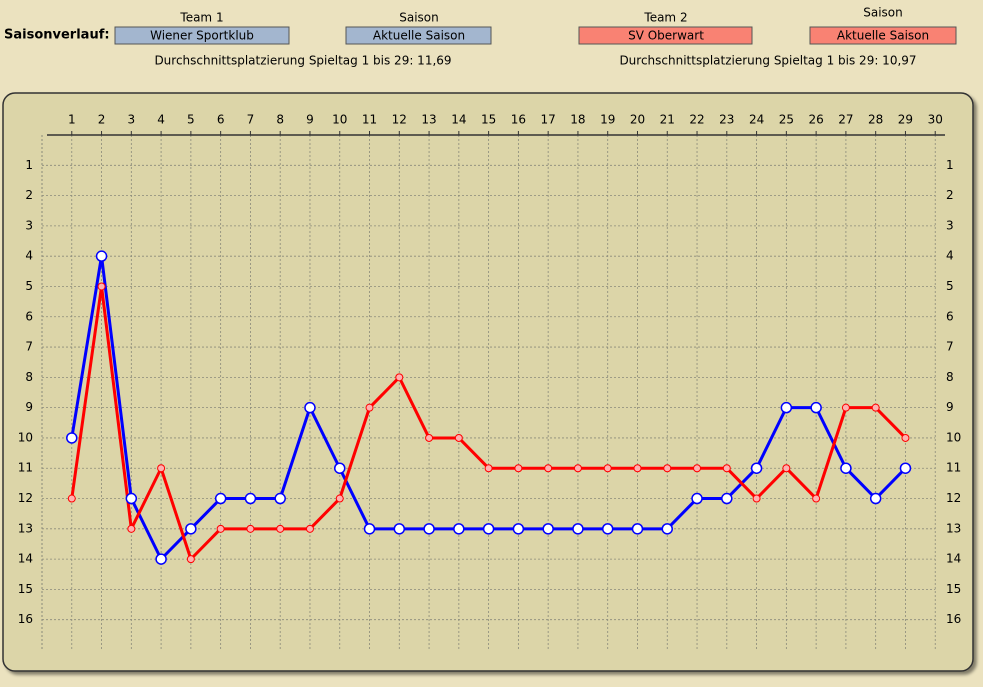  Describe the element at coordinates (29, 195) in the screenshot. I see `y-tick-label: 2` at that location.